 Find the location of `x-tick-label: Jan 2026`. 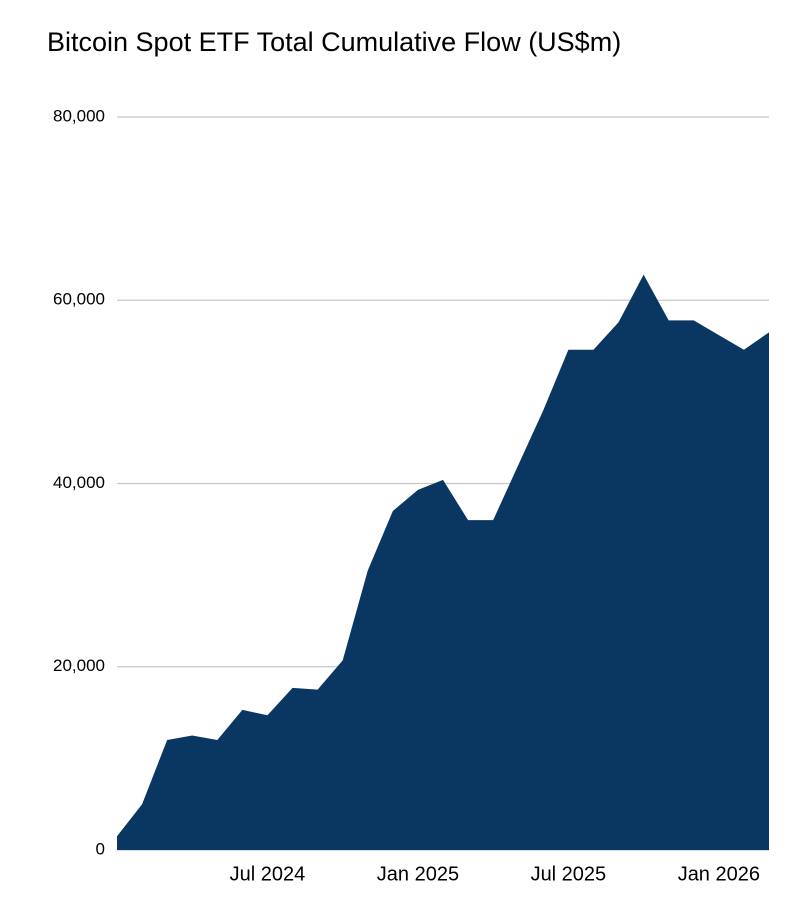

x-tick-label: Jan 2026 is located at coordinates (719, 874).